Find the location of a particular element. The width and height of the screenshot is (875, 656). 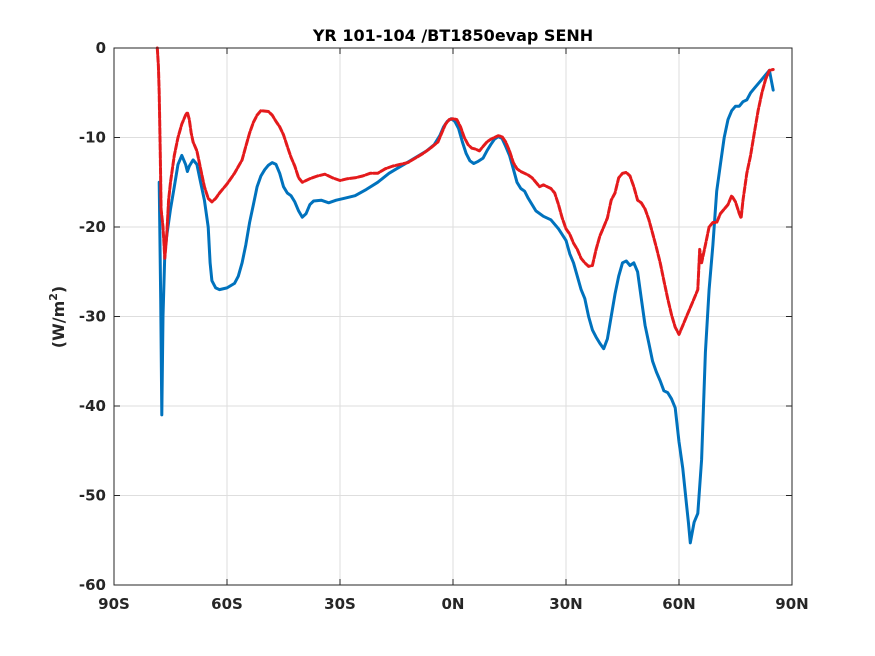

chart-title: YR 101-104 /BT1850evap SENH is located at coordinates (452, 35).